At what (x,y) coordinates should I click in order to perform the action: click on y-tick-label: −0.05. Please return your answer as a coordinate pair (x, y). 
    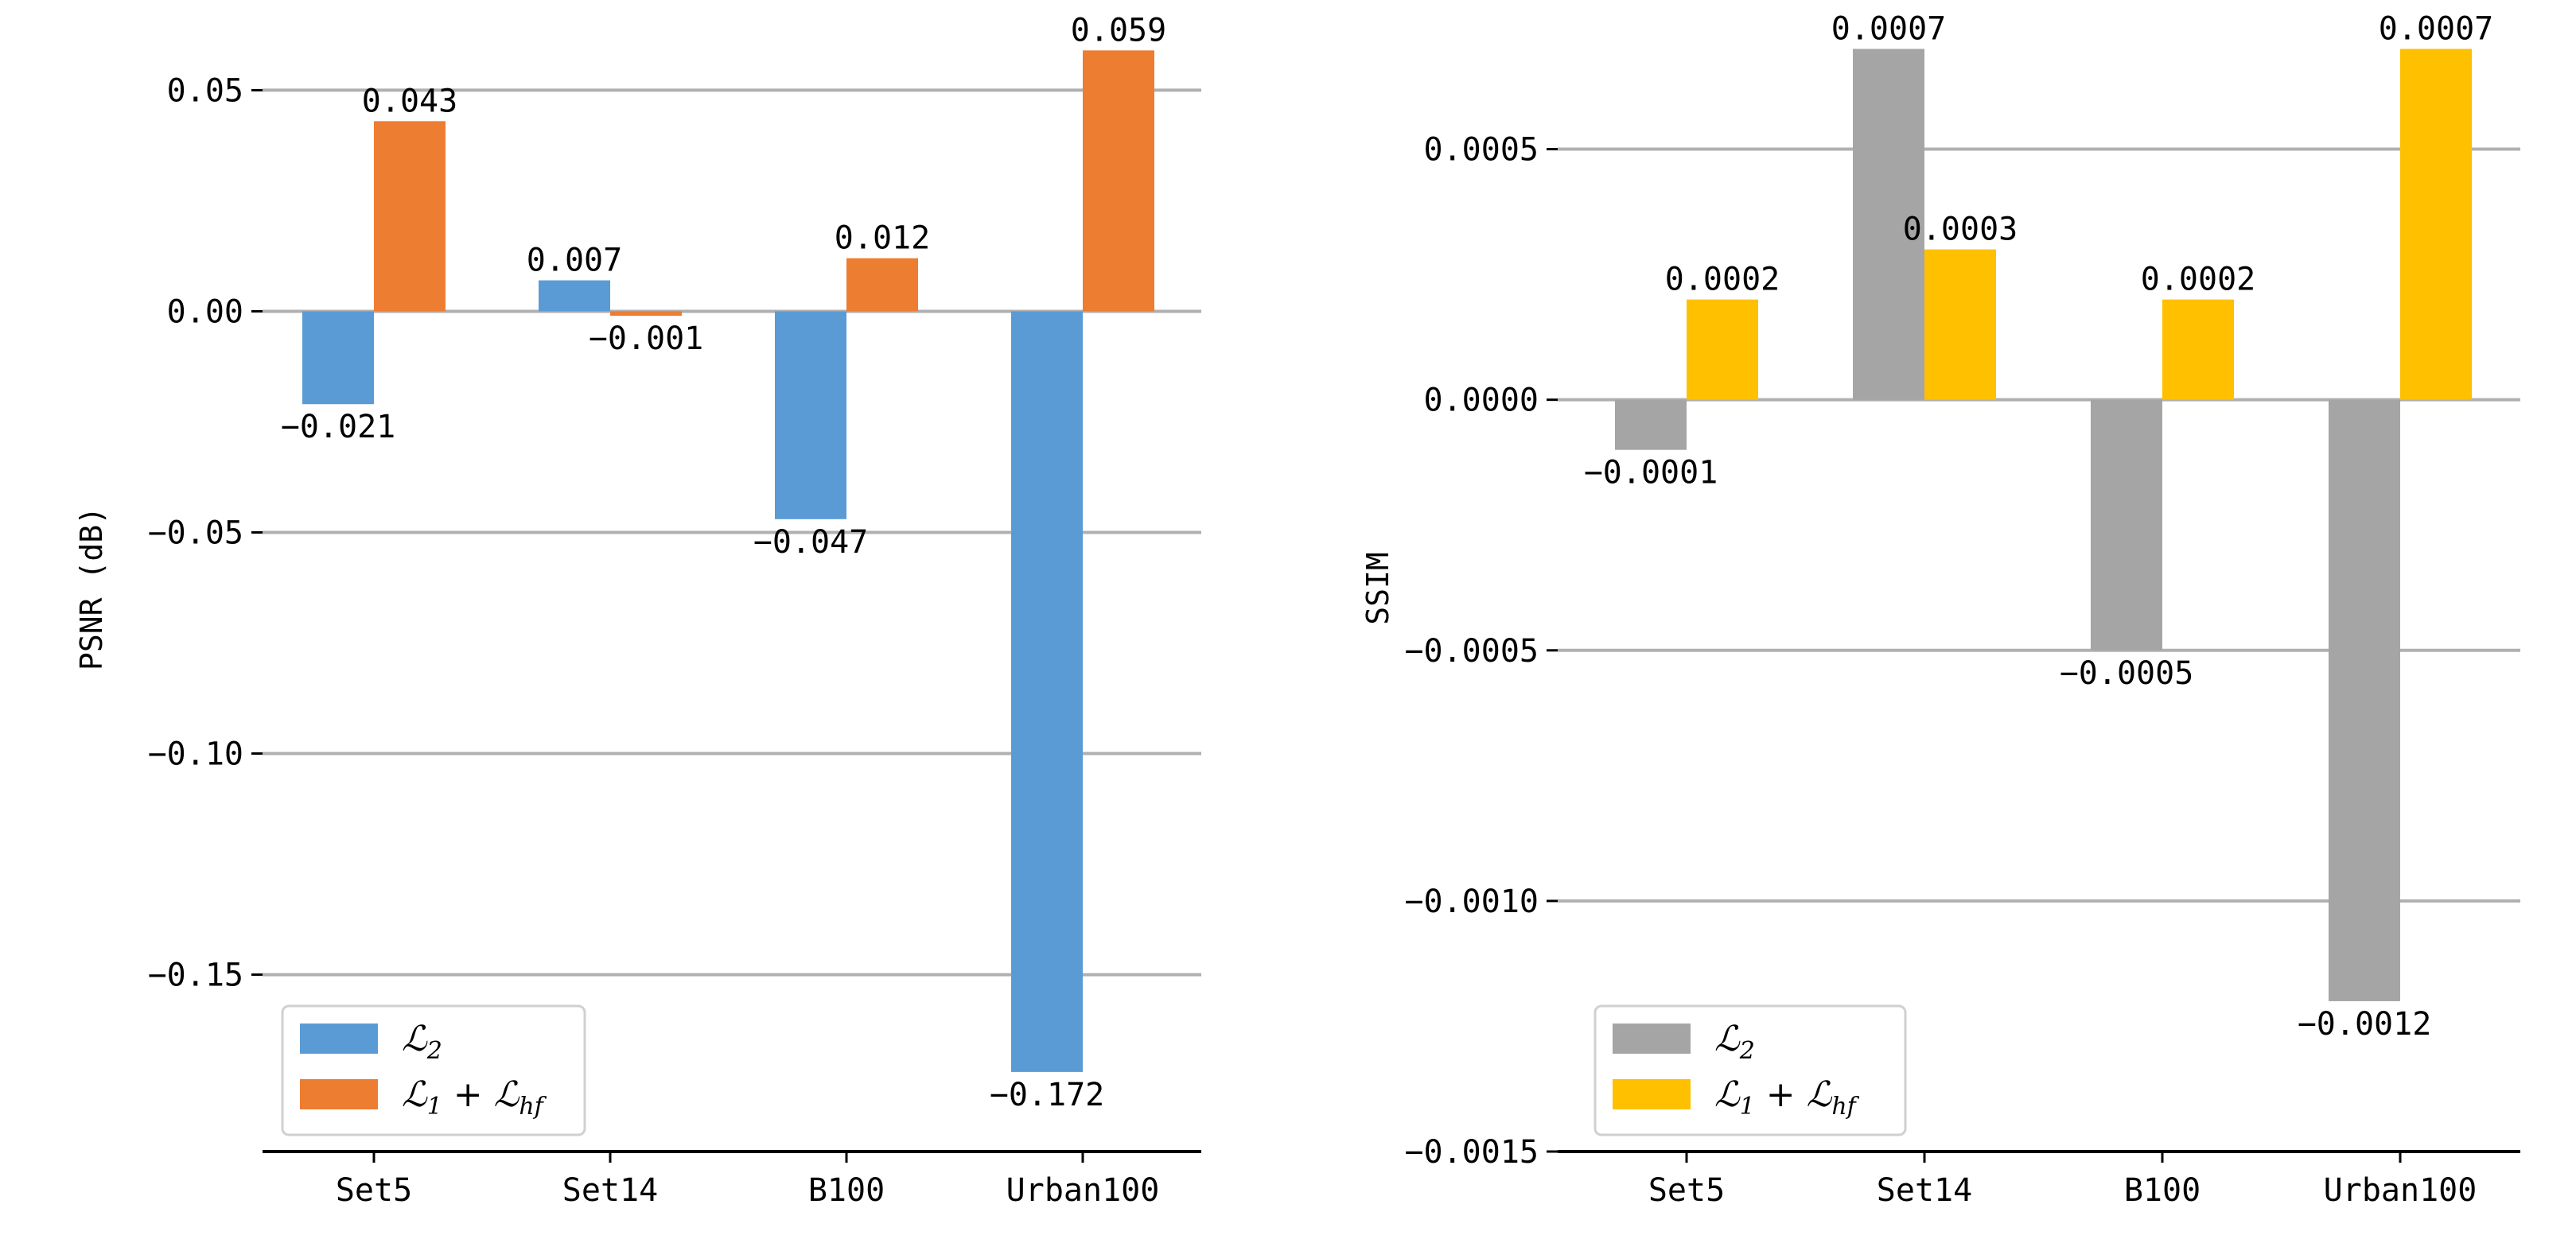
    Looking at the image, I should click on (196, 533).